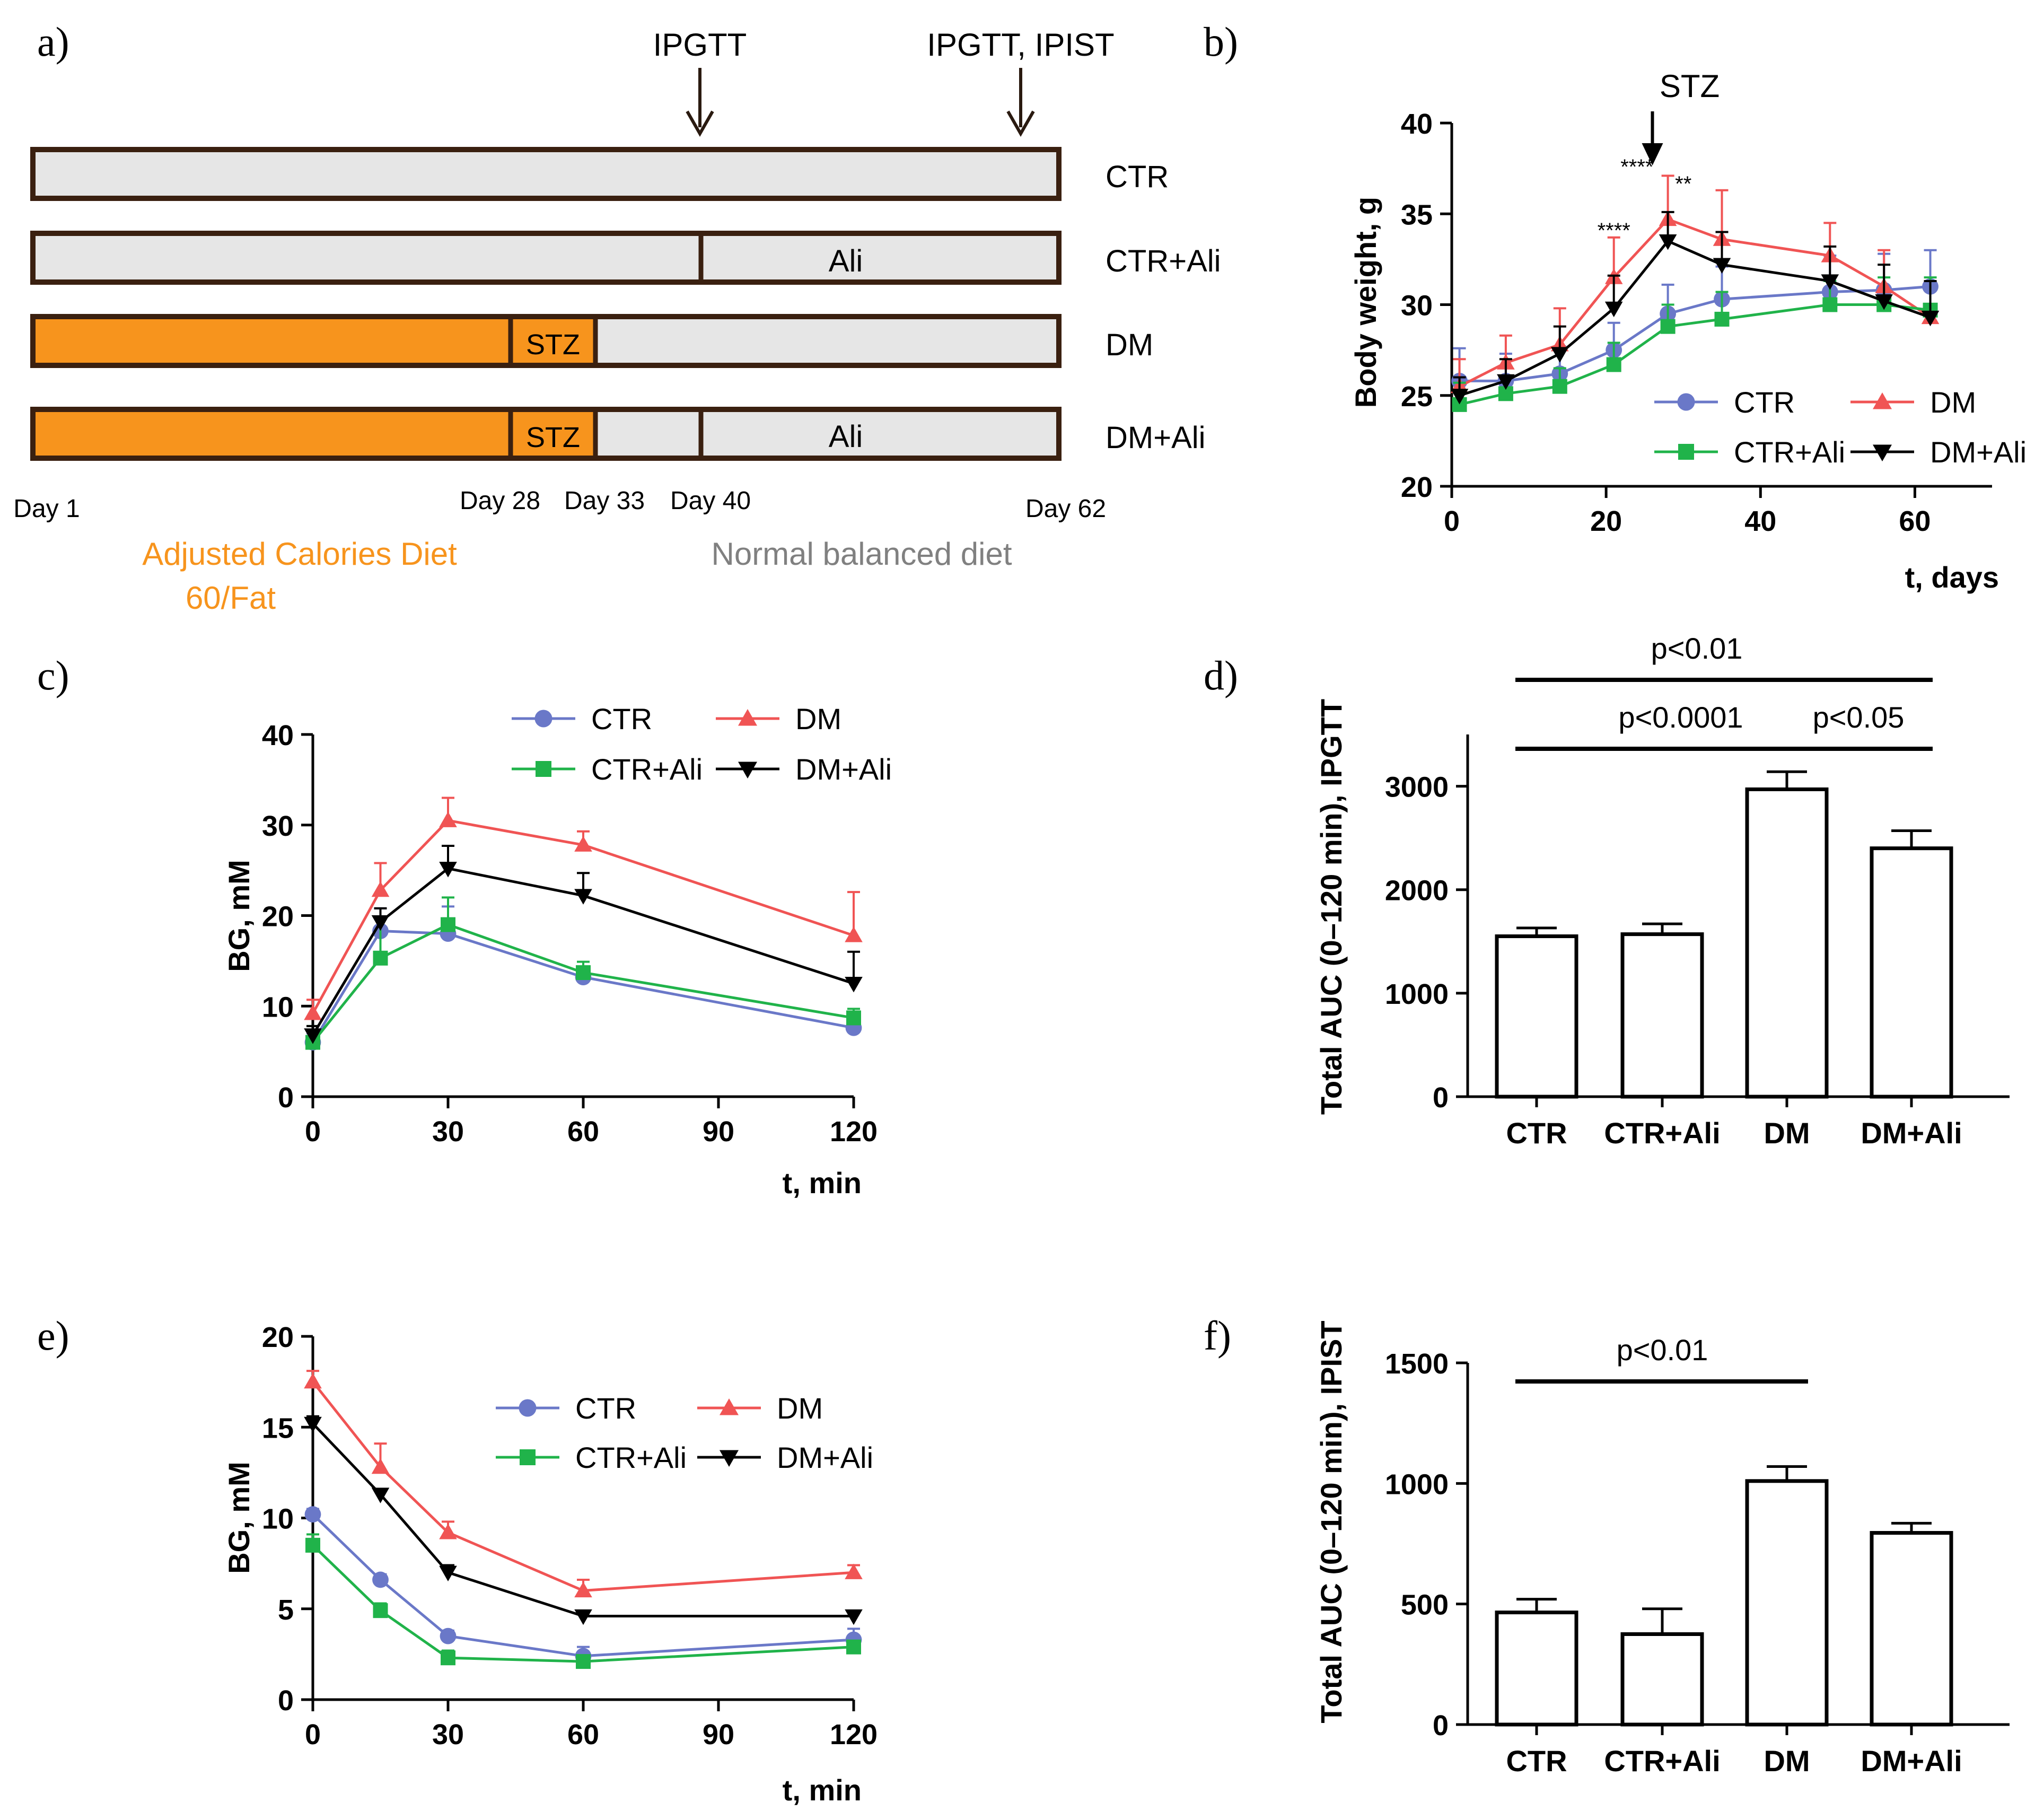 The height and width of the screenshot is (1820, 2035). Describe the element at coordinates (1417, 215) in the screenshot. I see `y-tick-label: 35` at that location.